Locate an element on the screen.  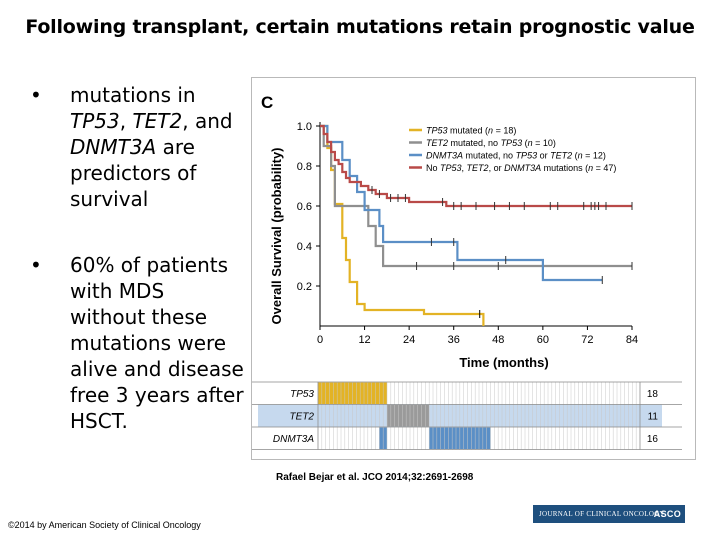
x-tick-label: 60 is located at coordinates (543, 340).